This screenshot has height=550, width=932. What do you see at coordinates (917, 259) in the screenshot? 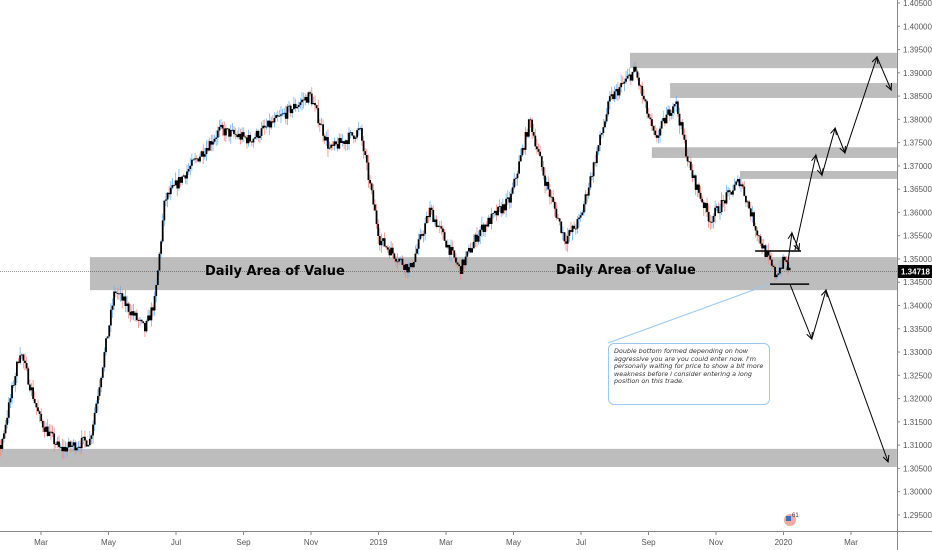
I see `y-tick-label: 1.35000` at bounding box center [917, 259].